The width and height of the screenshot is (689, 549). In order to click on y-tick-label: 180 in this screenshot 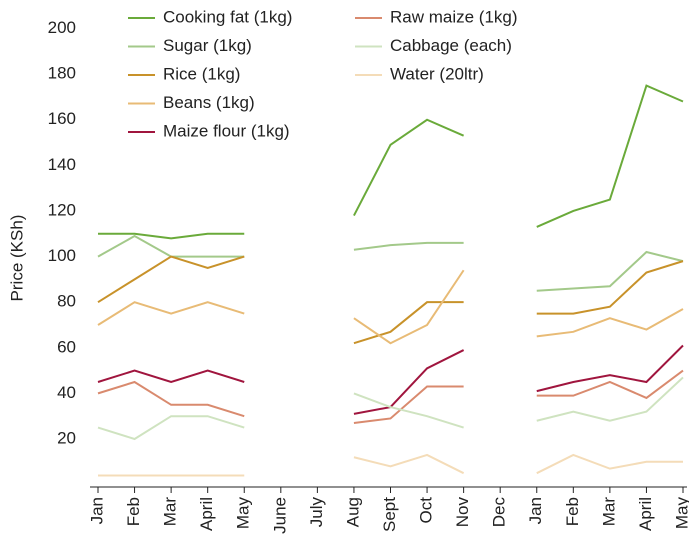, I will do `click(62, 73)`.